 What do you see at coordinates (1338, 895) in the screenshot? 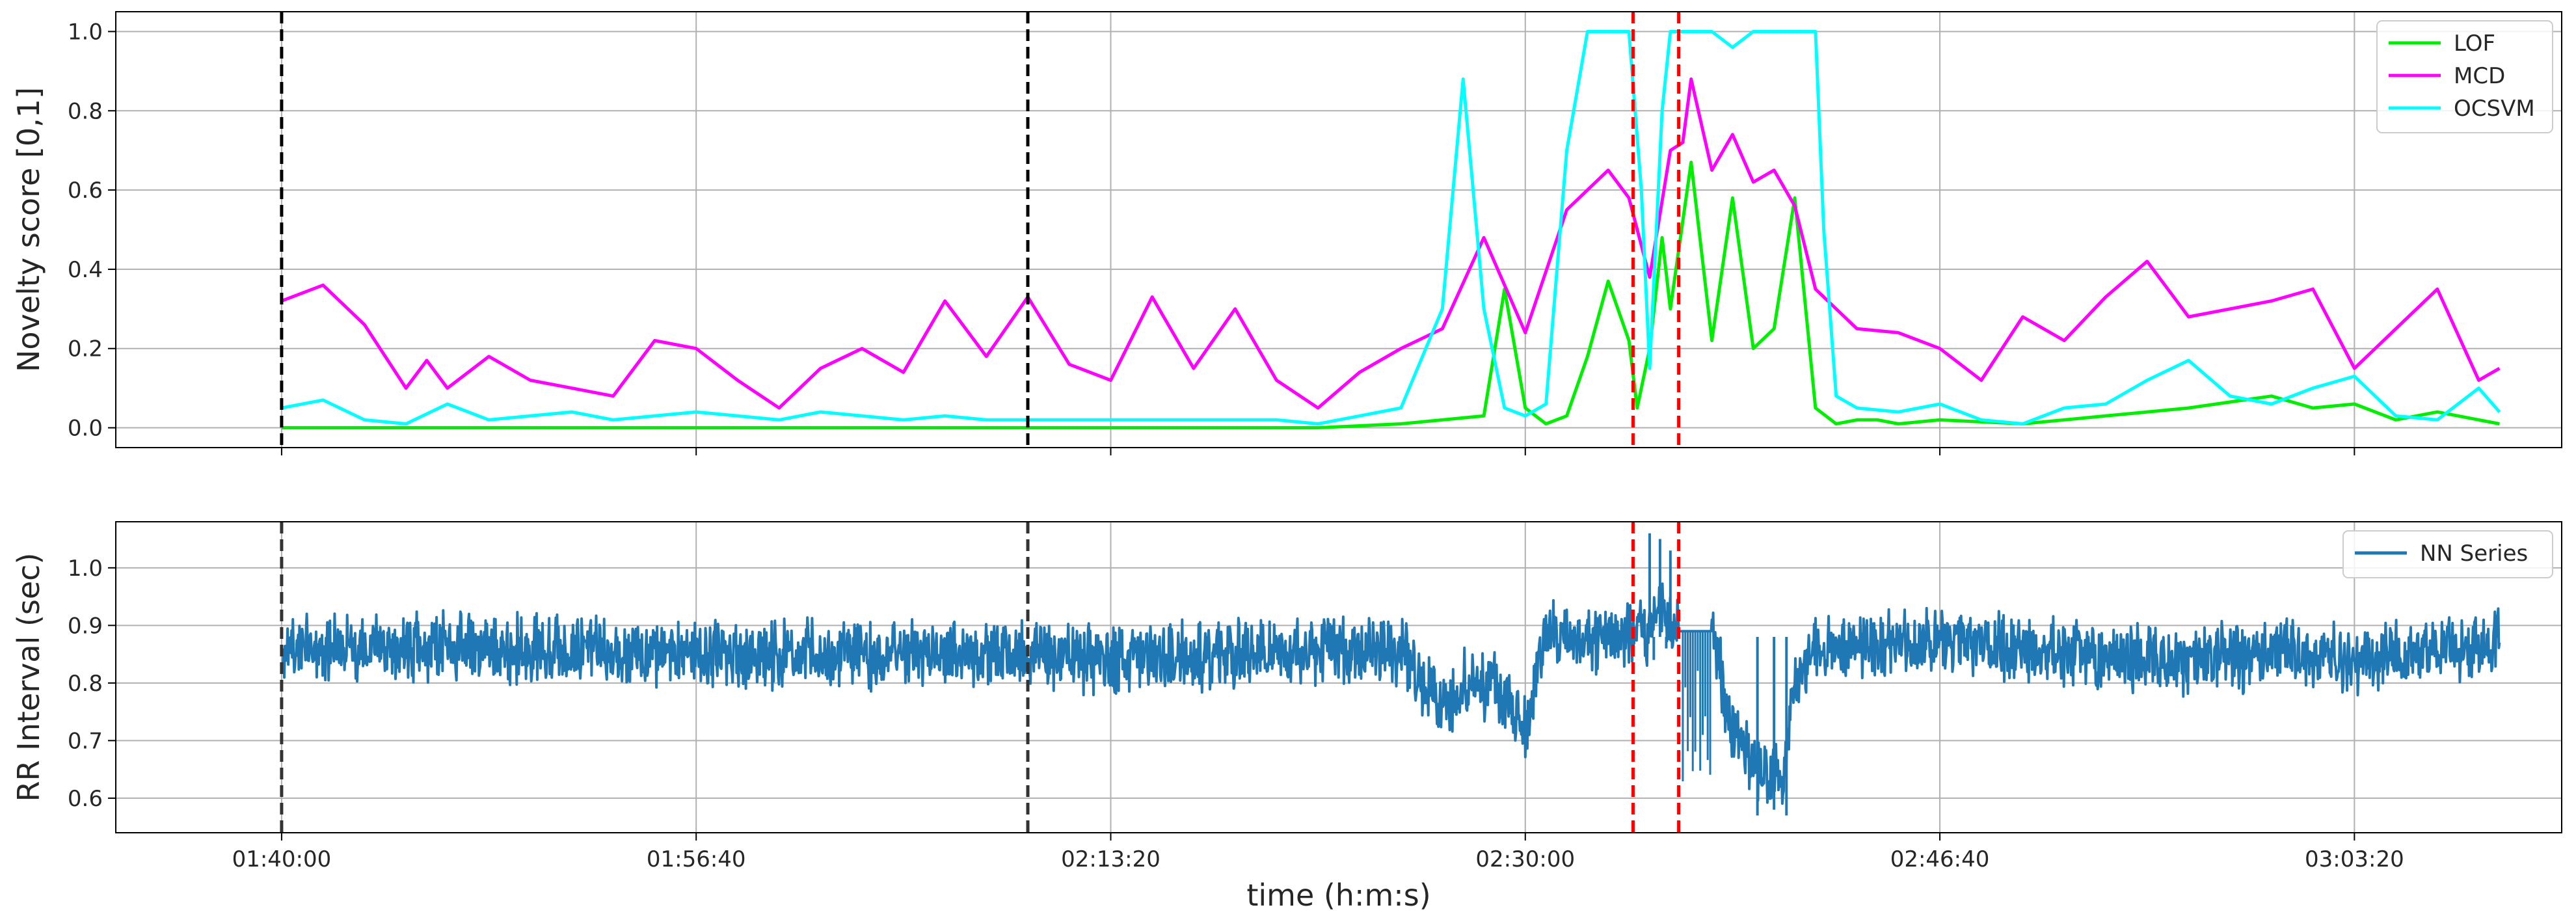
I see `x-axis-label: time (h:m:s)` at bounding box center [1338, 895].